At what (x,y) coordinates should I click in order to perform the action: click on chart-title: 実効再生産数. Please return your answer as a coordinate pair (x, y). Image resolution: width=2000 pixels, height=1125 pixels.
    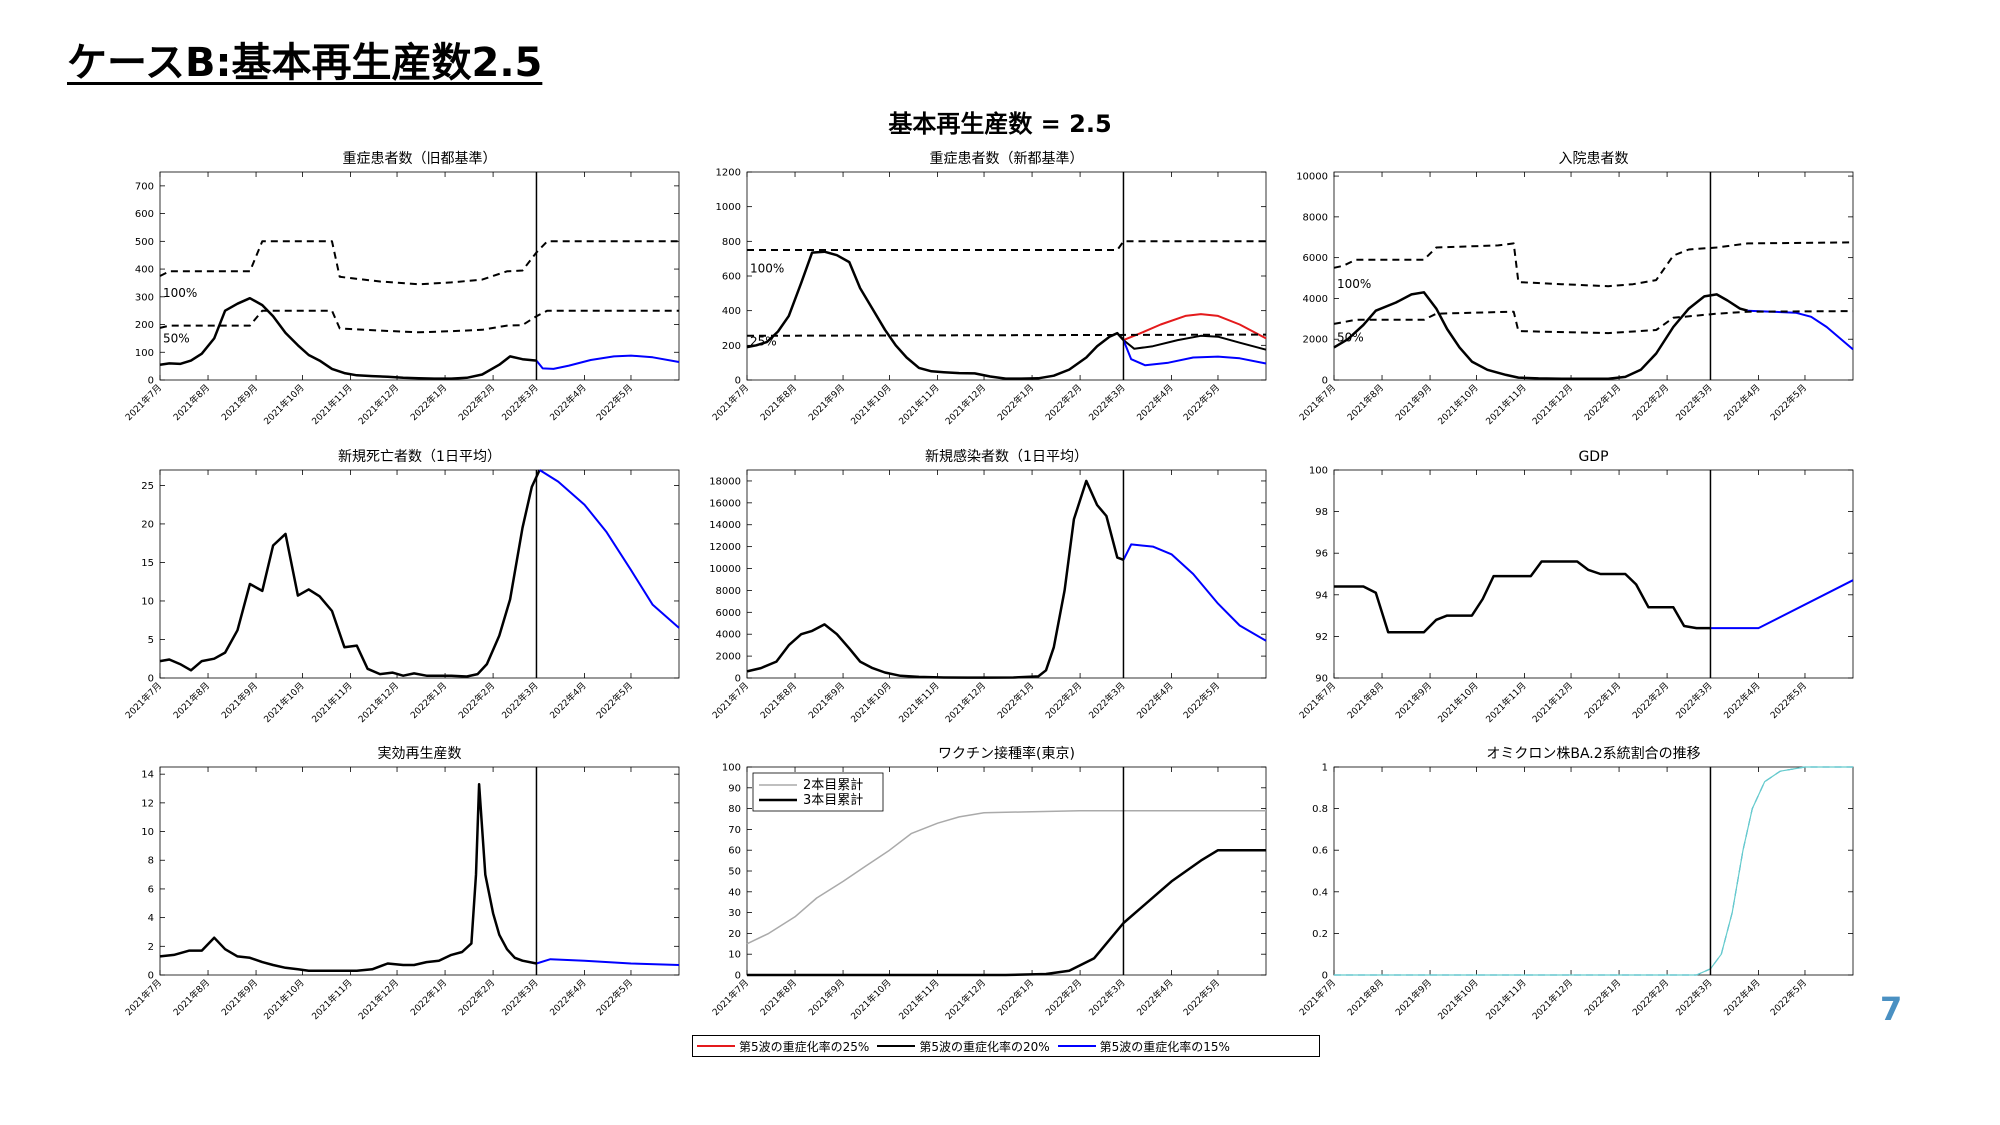
    Looking at the image, I should click on (420, 754).